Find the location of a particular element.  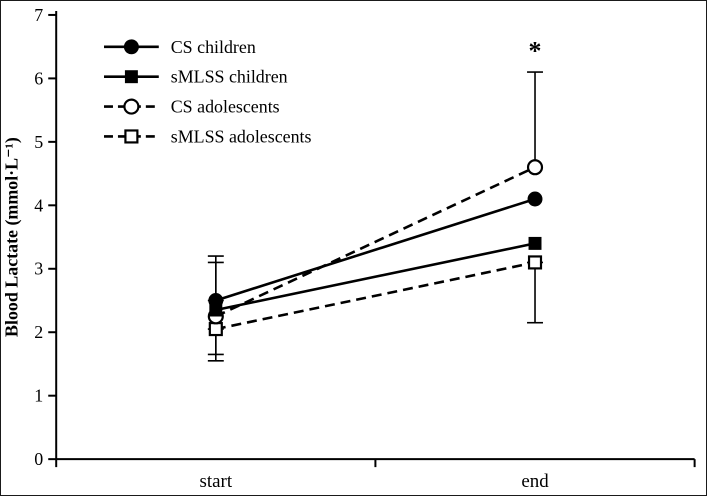

series-line-smlss-adolescents is located at coordinates (375, 296).